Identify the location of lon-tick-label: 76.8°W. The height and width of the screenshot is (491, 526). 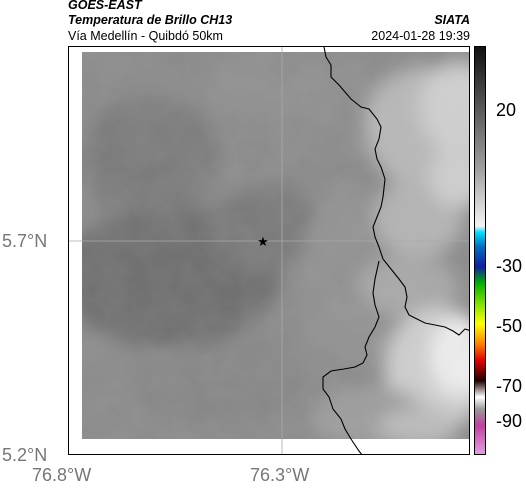
(62, 475).